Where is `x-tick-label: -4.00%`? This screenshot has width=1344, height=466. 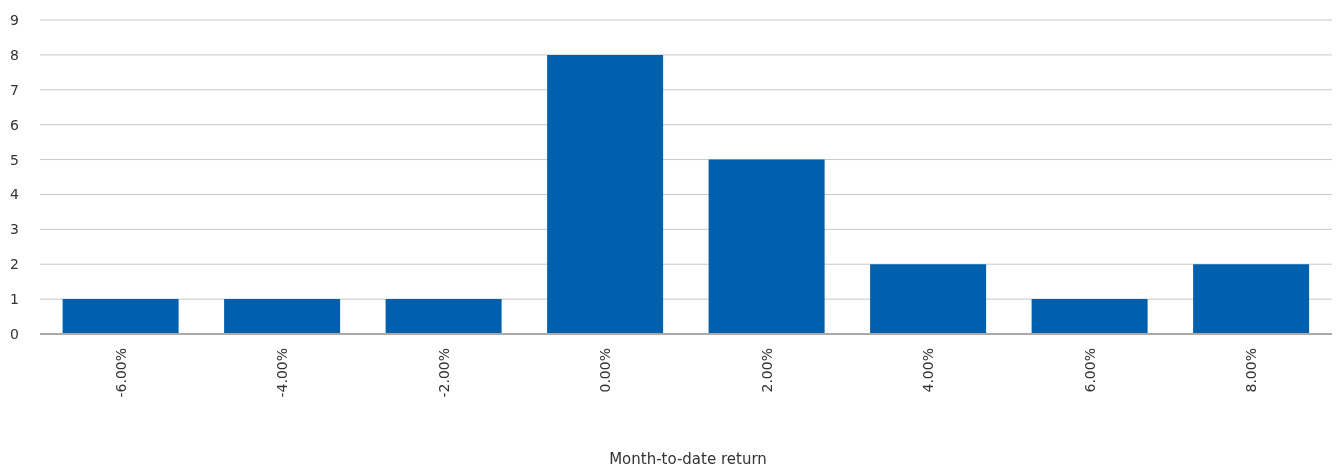
x-tick-label: -4.00% is located at coordinates (282, 373).